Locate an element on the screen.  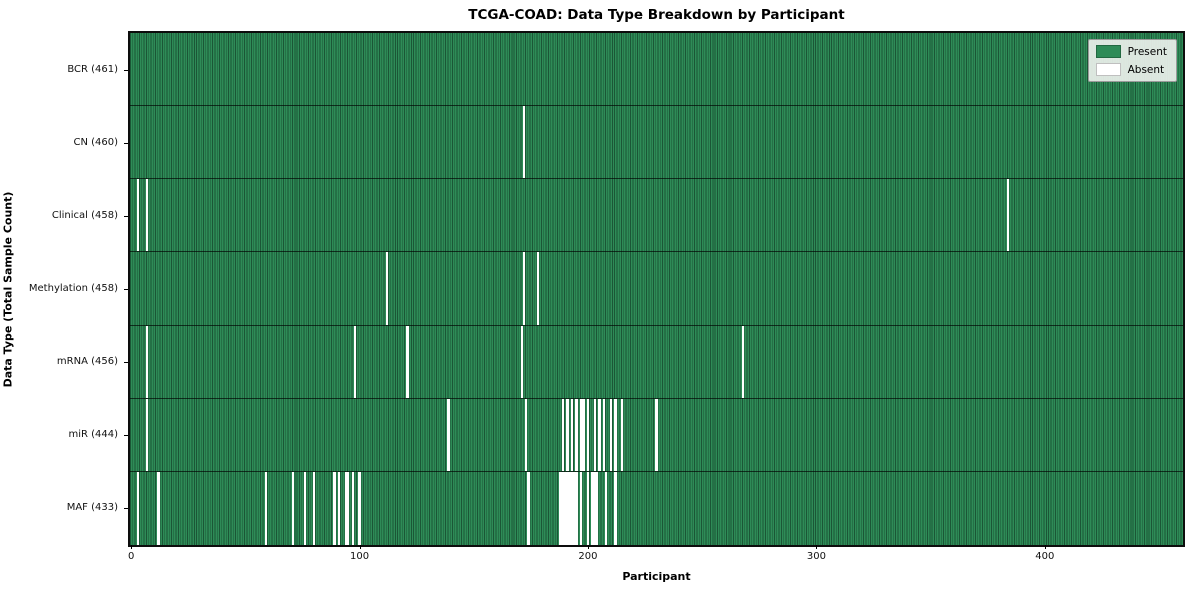
data-row-clinical is located at coordinates (656, 216).